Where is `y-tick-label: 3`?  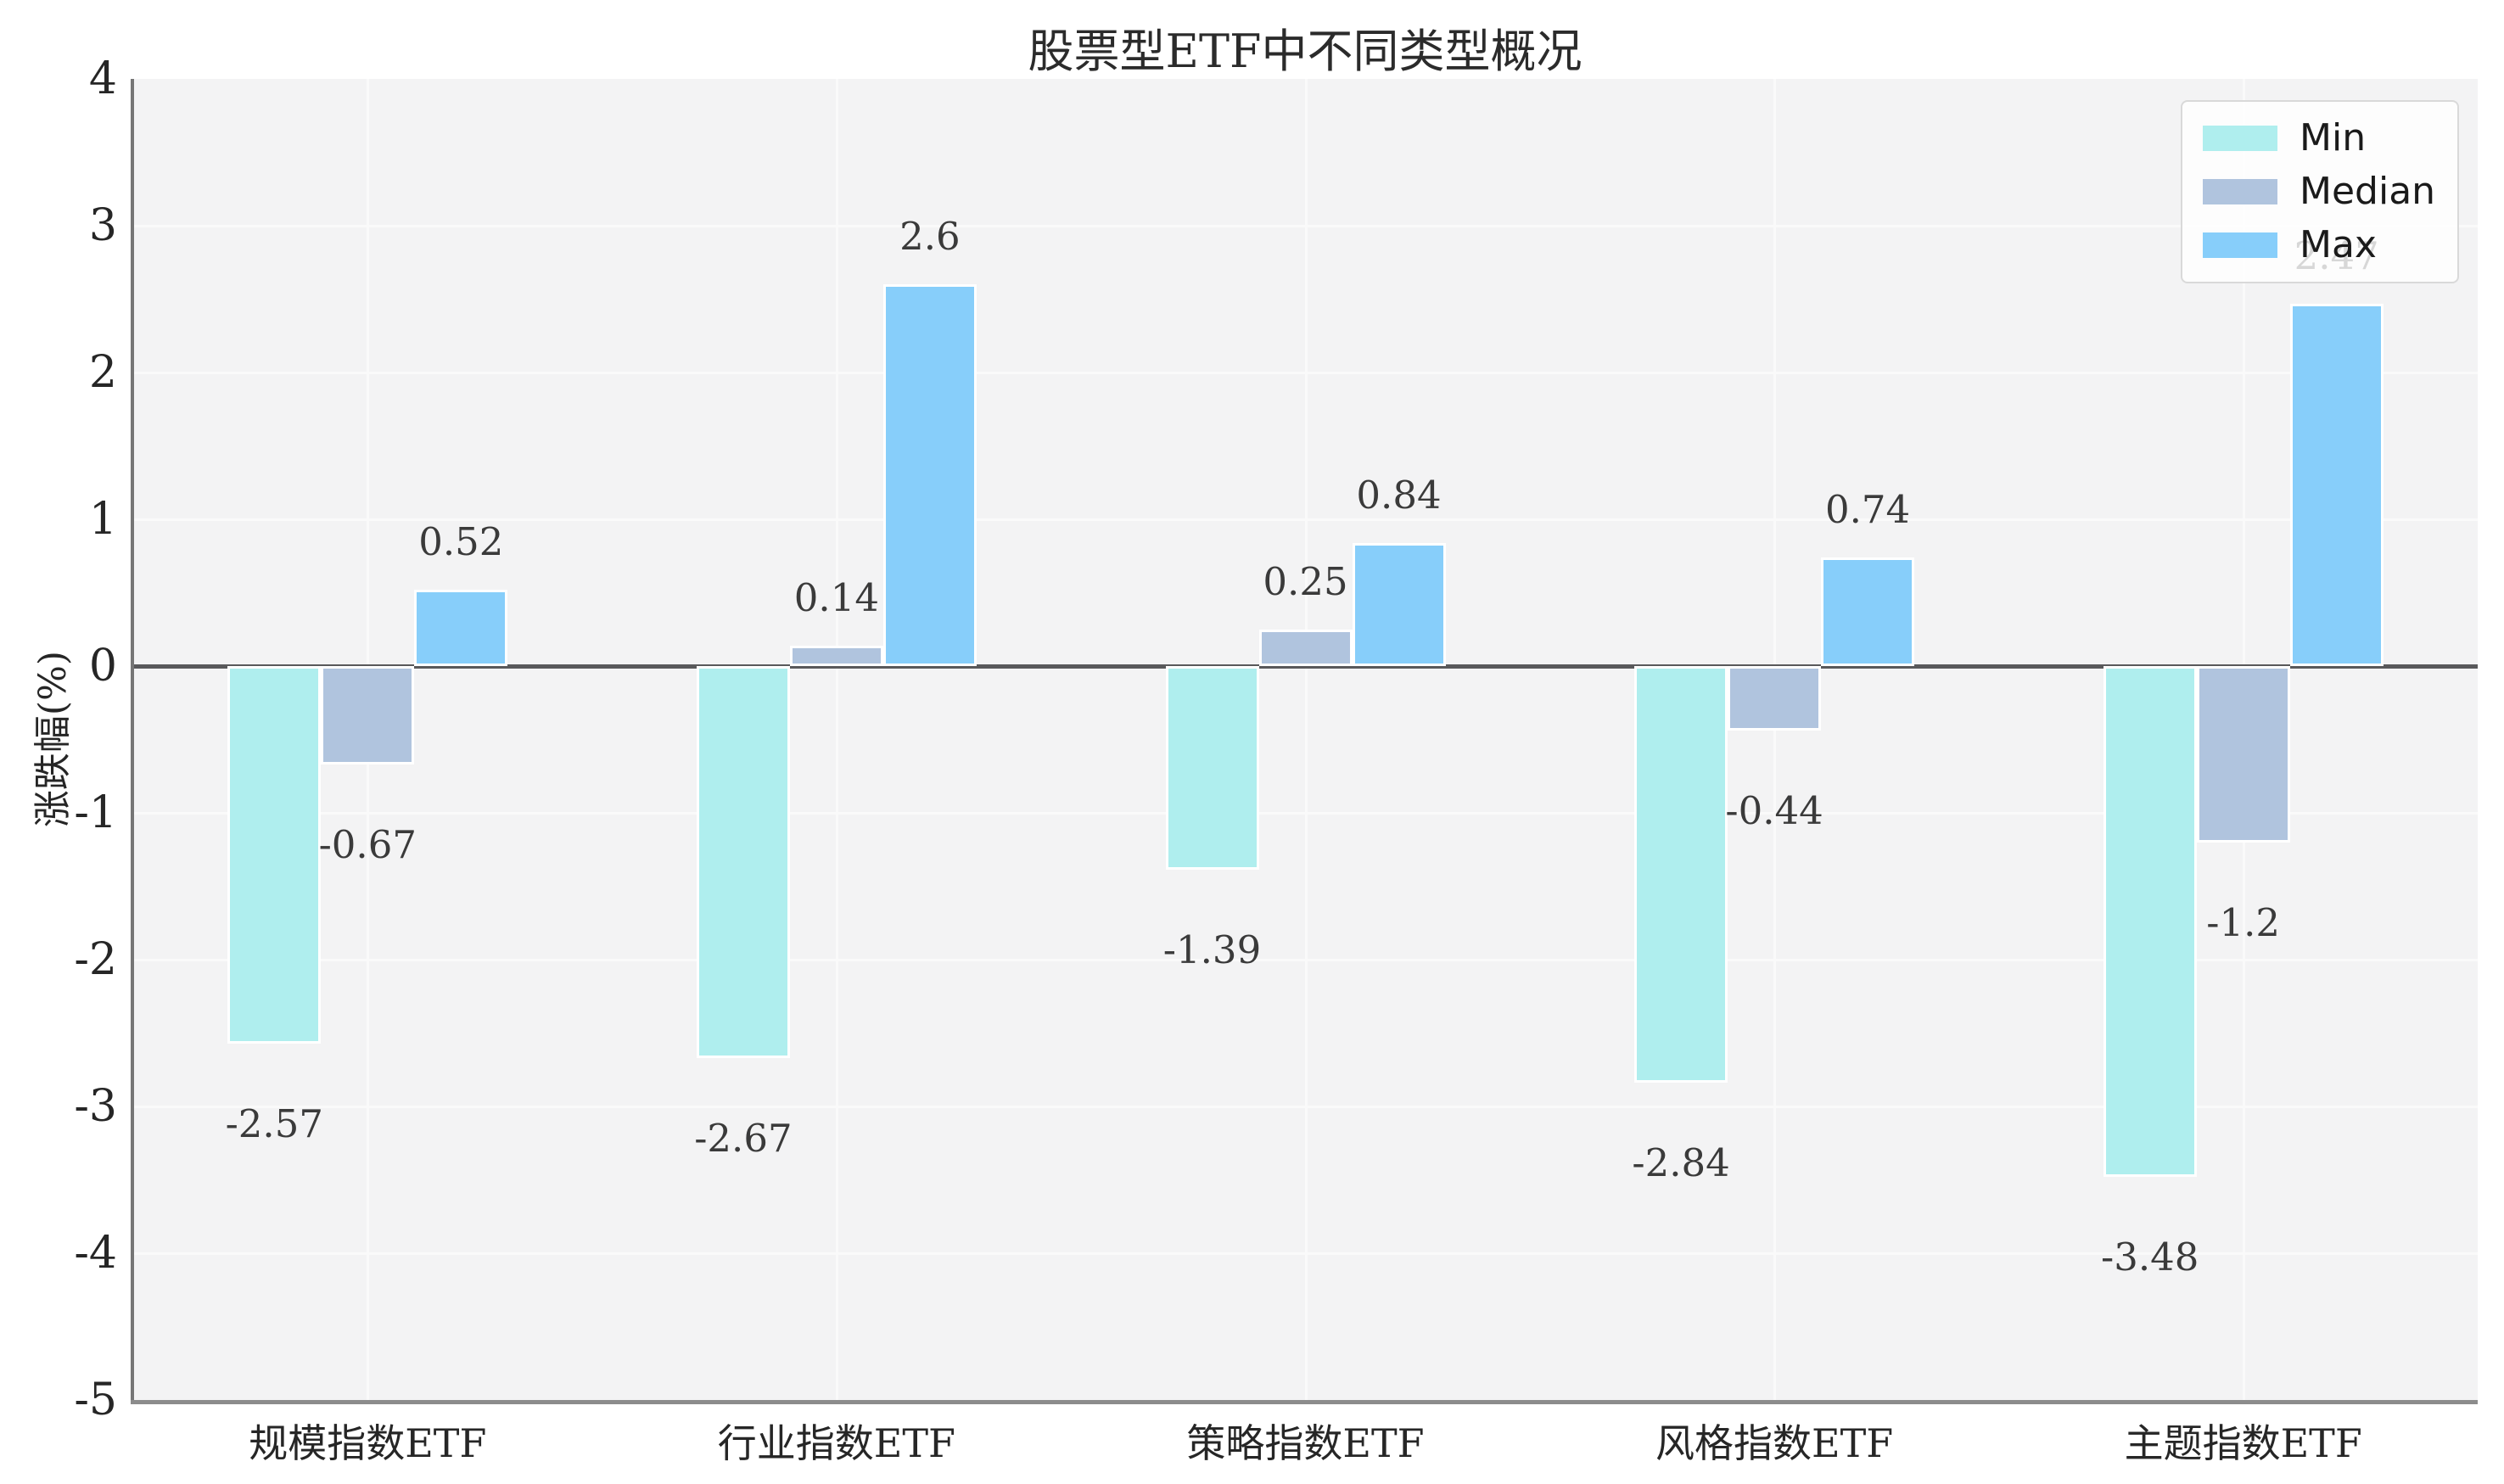
y-tick-label: 3 is located at coordinates (102, 226).